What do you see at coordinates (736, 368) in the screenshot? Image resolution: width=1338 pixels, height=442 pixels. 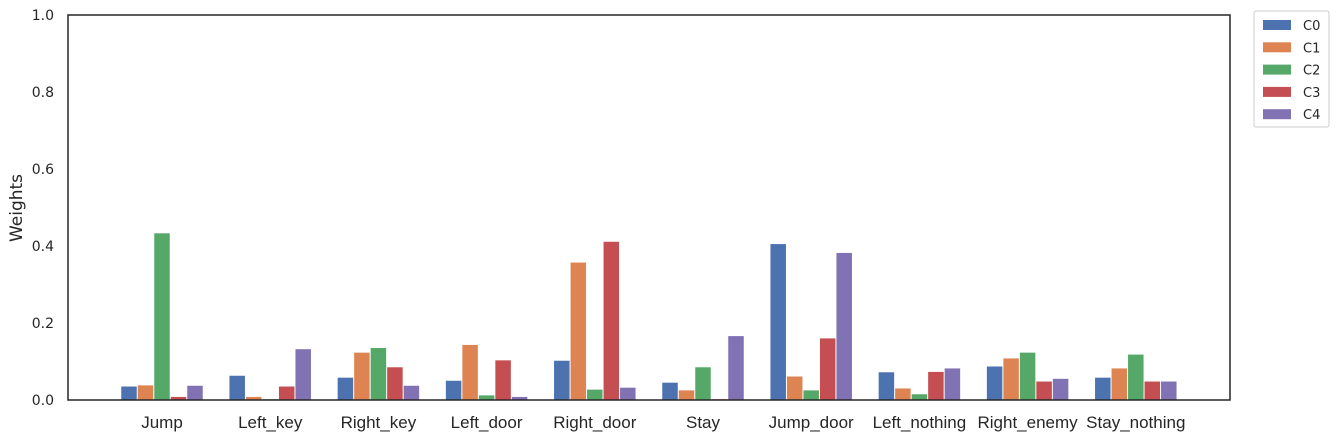 I see `bar-c4-stay` at bounding box center [736, 368].